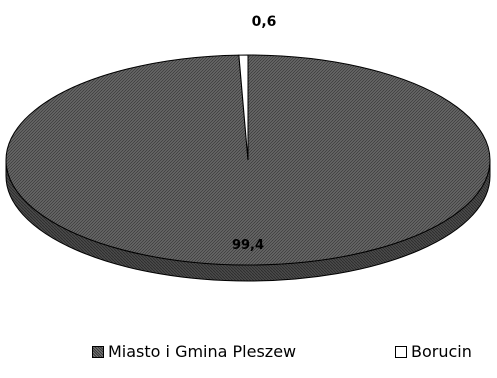 This screenshot has width=497, height=378. I want to click on legend-item-miasto: Miasto i Gmina Pleszew, so click(194, 351).